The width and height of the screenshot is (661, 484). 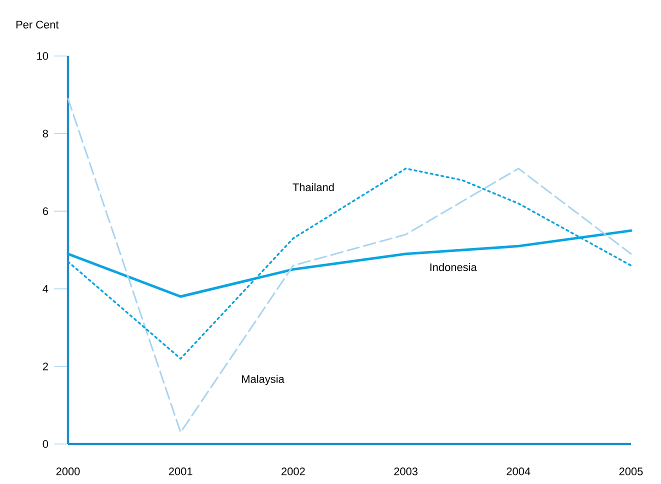 What do you see at coordinates (42, 56) in the screenshot?
I see `y-tick-label: 10` at bounding box center [42, 56].